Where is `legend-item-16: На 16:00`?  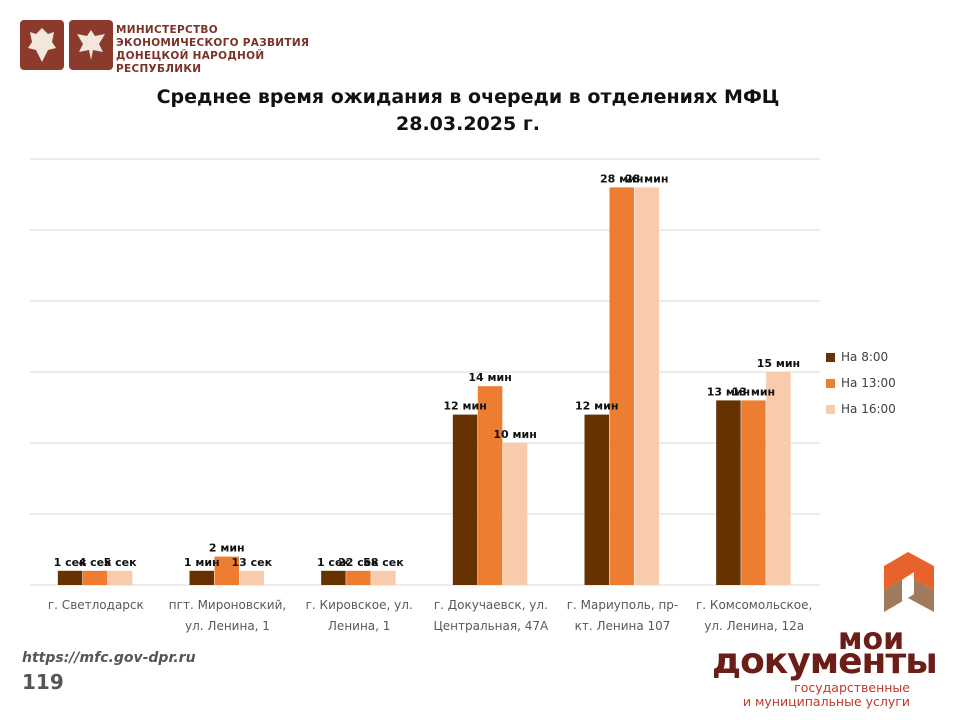 legend-item-16: На 16:00 is located at coordinates (861, 409).